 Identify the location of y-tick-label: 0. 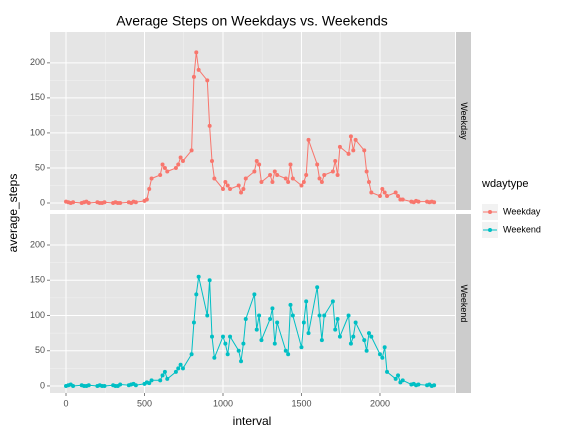
(42, 385).